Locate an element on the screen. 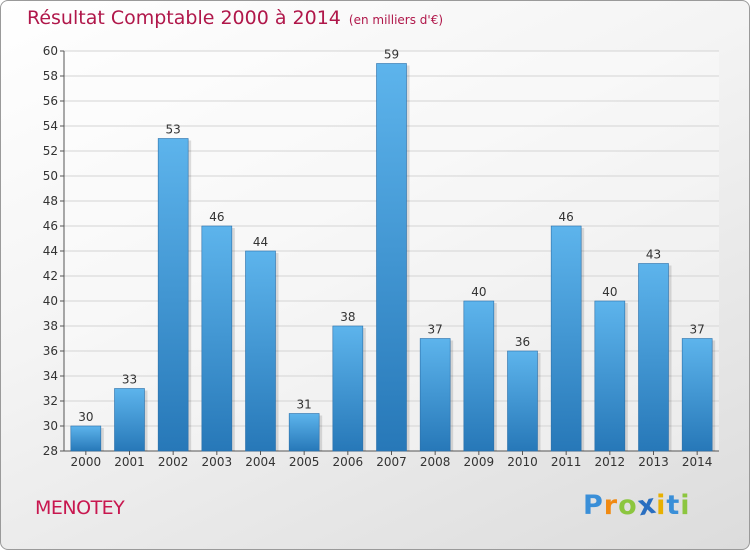  x-tick-label: 2012 is located at coordinates (610, 462).